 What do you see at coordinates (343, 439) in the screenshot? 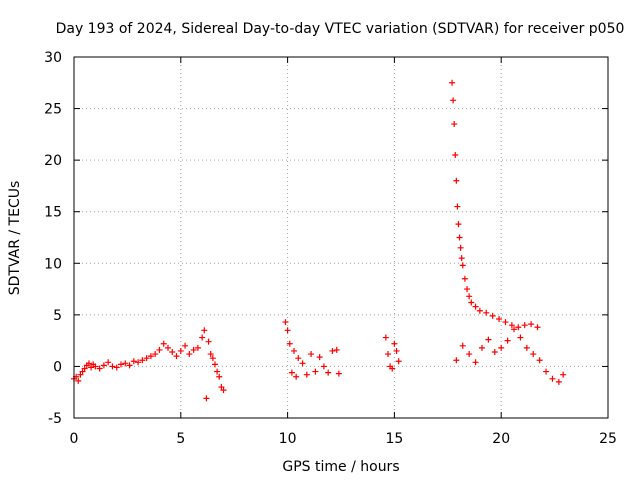
I see `x-tick-labels: 0 5 10 15 20 25` at bounding box center [343, 439].